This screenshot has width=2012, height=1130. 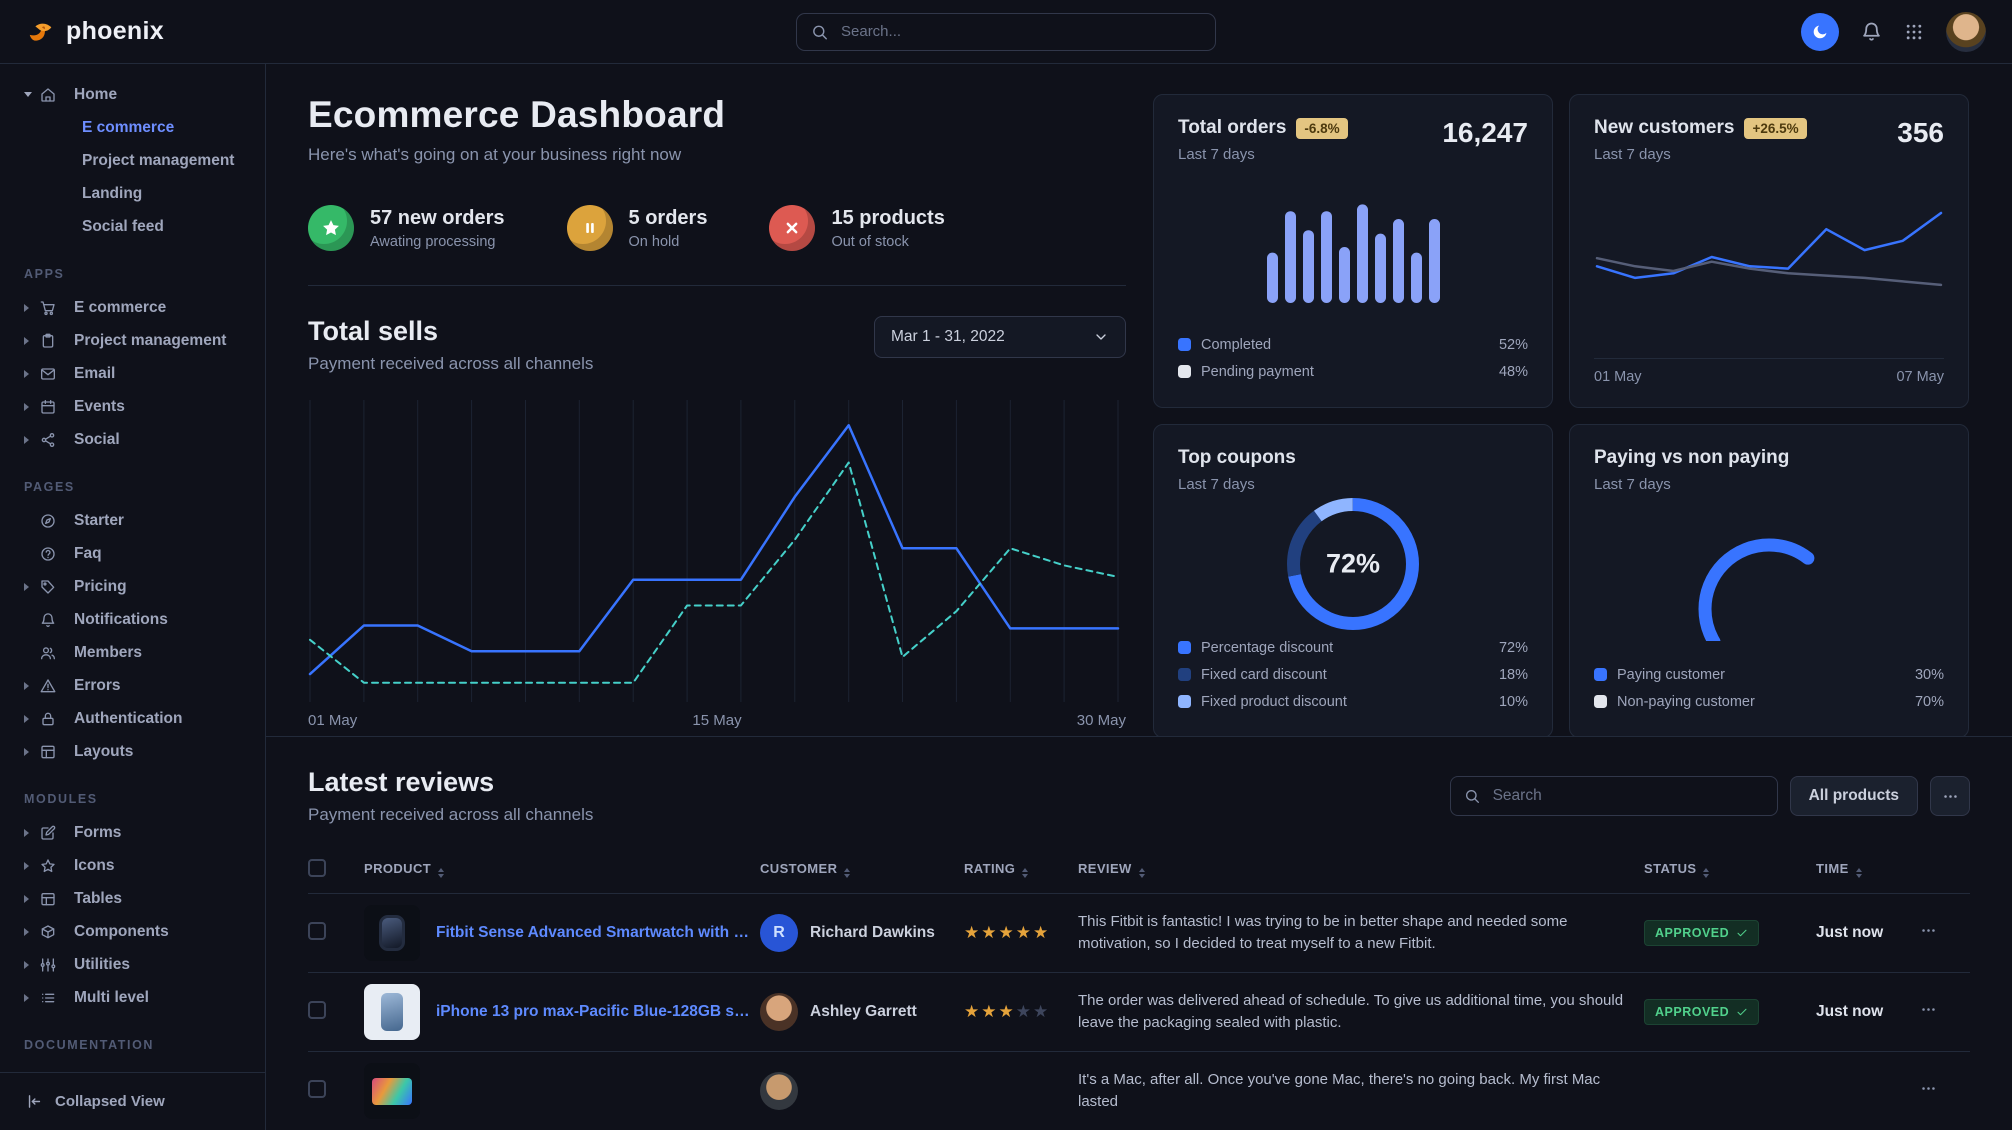 I want to click on help-icon, so click(x=52, y=554).